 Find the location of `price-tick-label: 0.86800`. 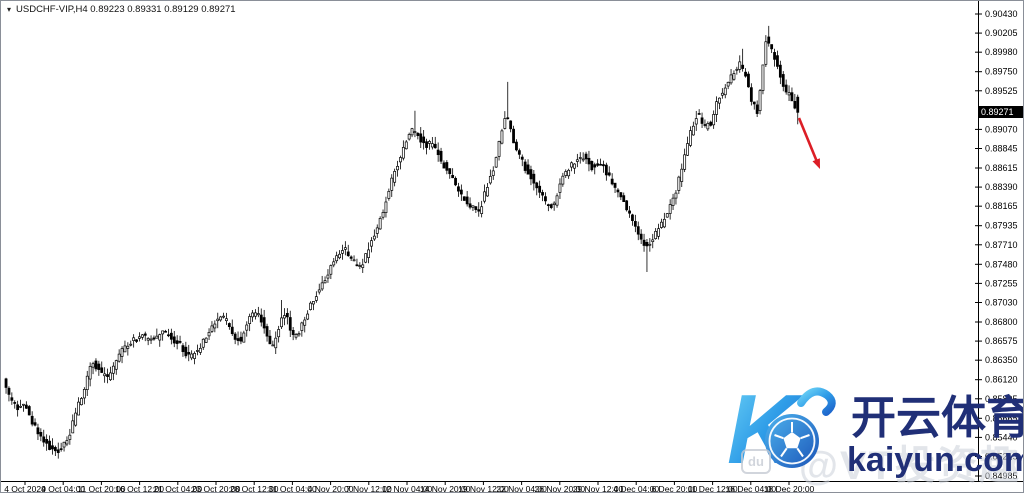

price-tick-label: 0.86800 is located at coordinates (1001, 322).